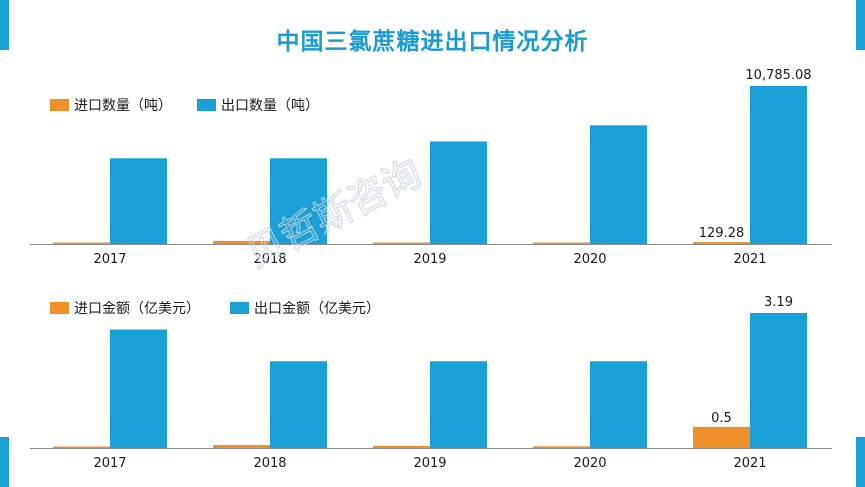 The image size is (865, 487). Describe the element at coordinates (317, 309) in the screenshot. I see `legend-label-export: 出口金额（亿美元）` at that location.